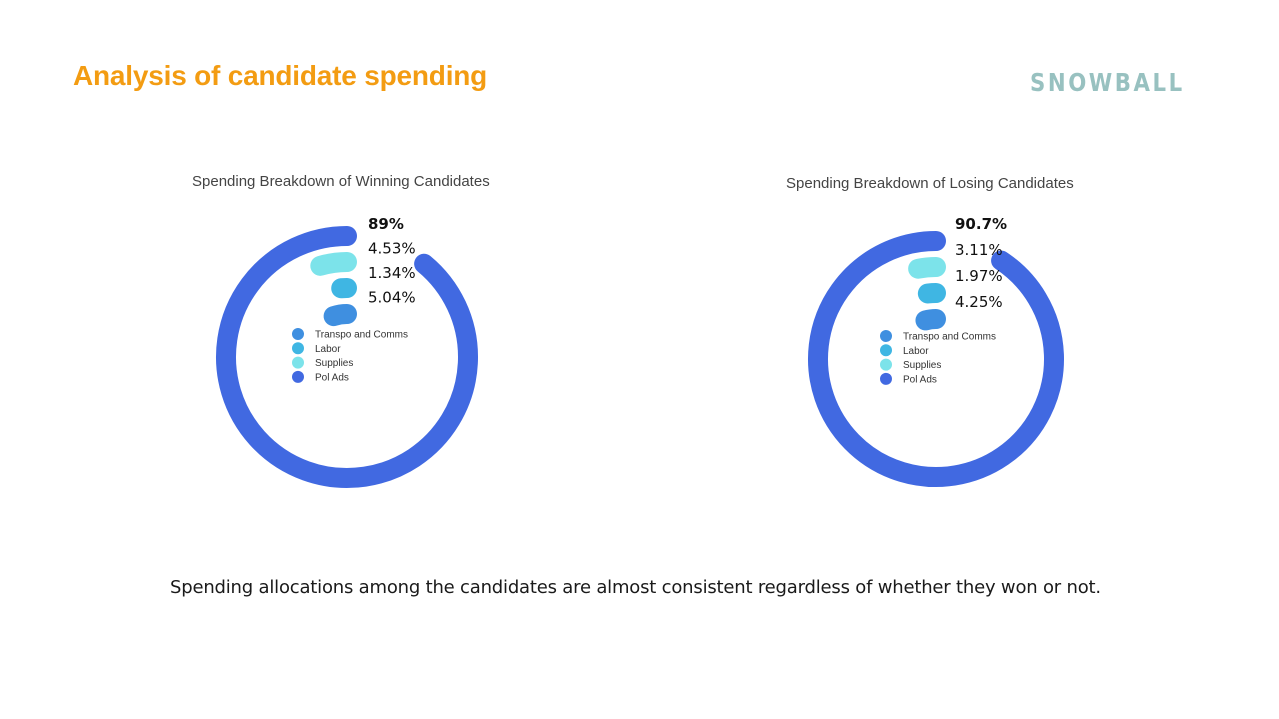  What do you see at coordinates (949, 337) in the screenshot?
I see `losing-legend-label: Transpo and Comms` at bounding box center [949, 337].